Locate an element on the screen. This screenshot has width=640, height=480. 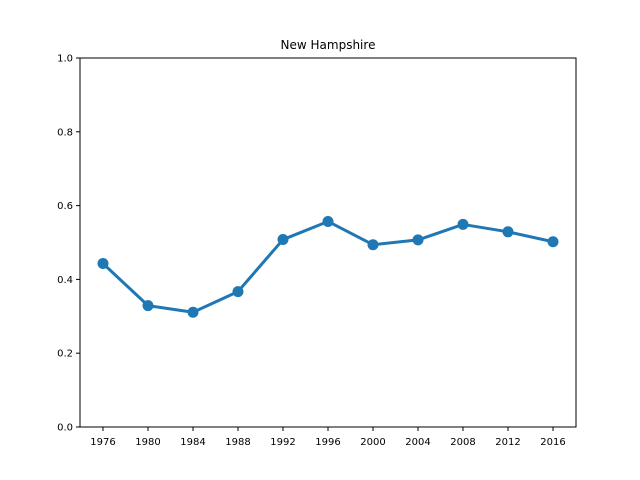
x-tick-label: 2008 is located at coordinates (462, 442).